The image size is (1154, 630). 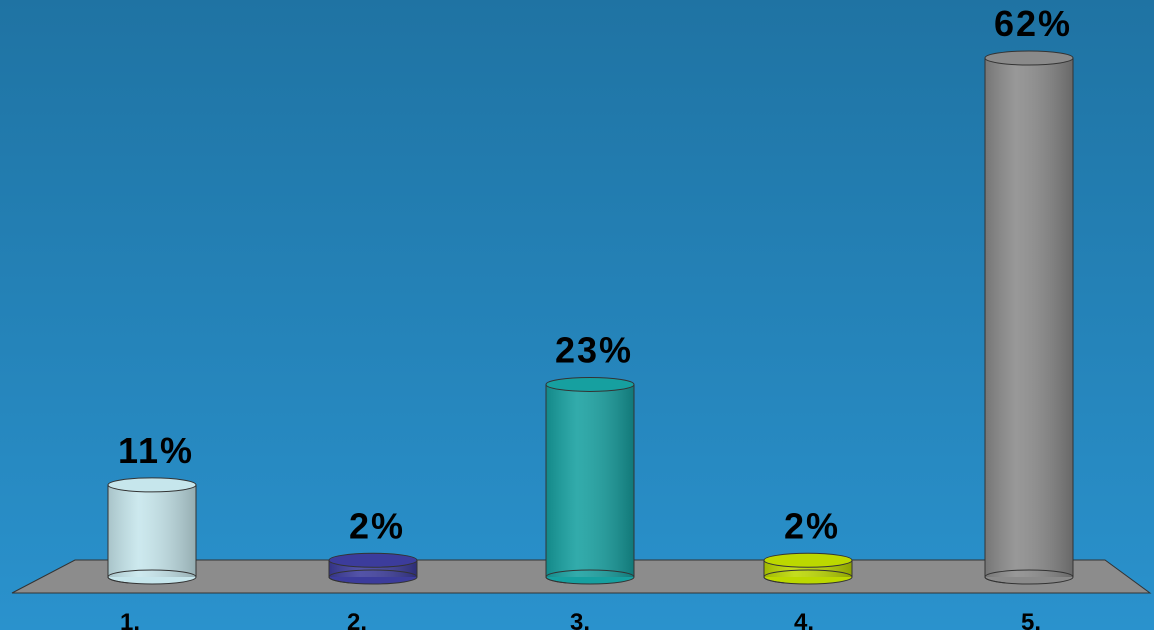 I want to click on value-label: 62%, so click(x=1033, y=23).